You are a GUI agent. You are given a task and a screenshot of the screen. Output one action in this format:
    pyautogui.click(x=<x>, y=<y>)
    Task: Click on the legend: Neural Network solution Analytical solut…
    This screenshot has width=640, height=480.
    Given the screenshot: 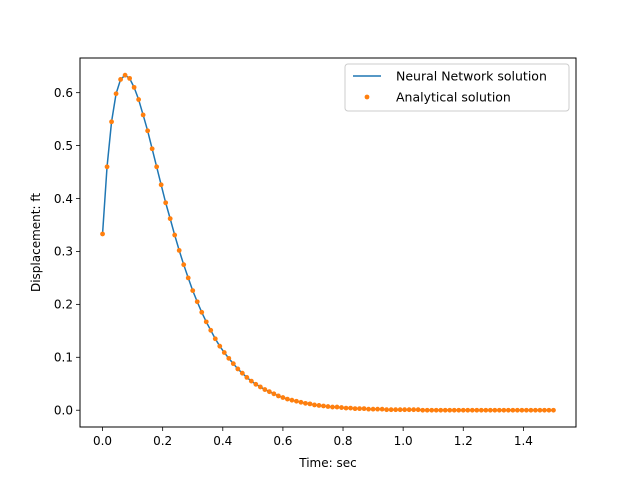 What is the action you would take?
    pyautogui.click(x=457, y=87)
    